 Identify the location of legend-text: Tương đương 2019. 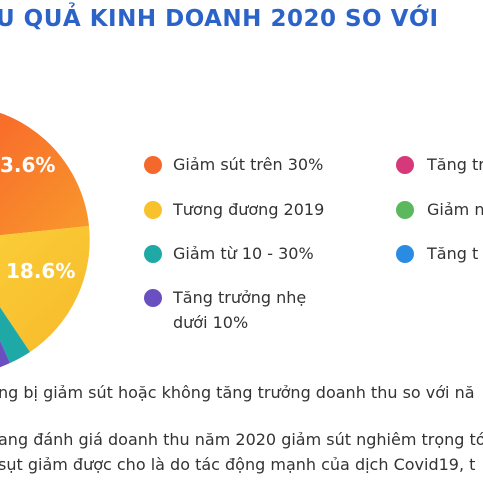
(249, 209).